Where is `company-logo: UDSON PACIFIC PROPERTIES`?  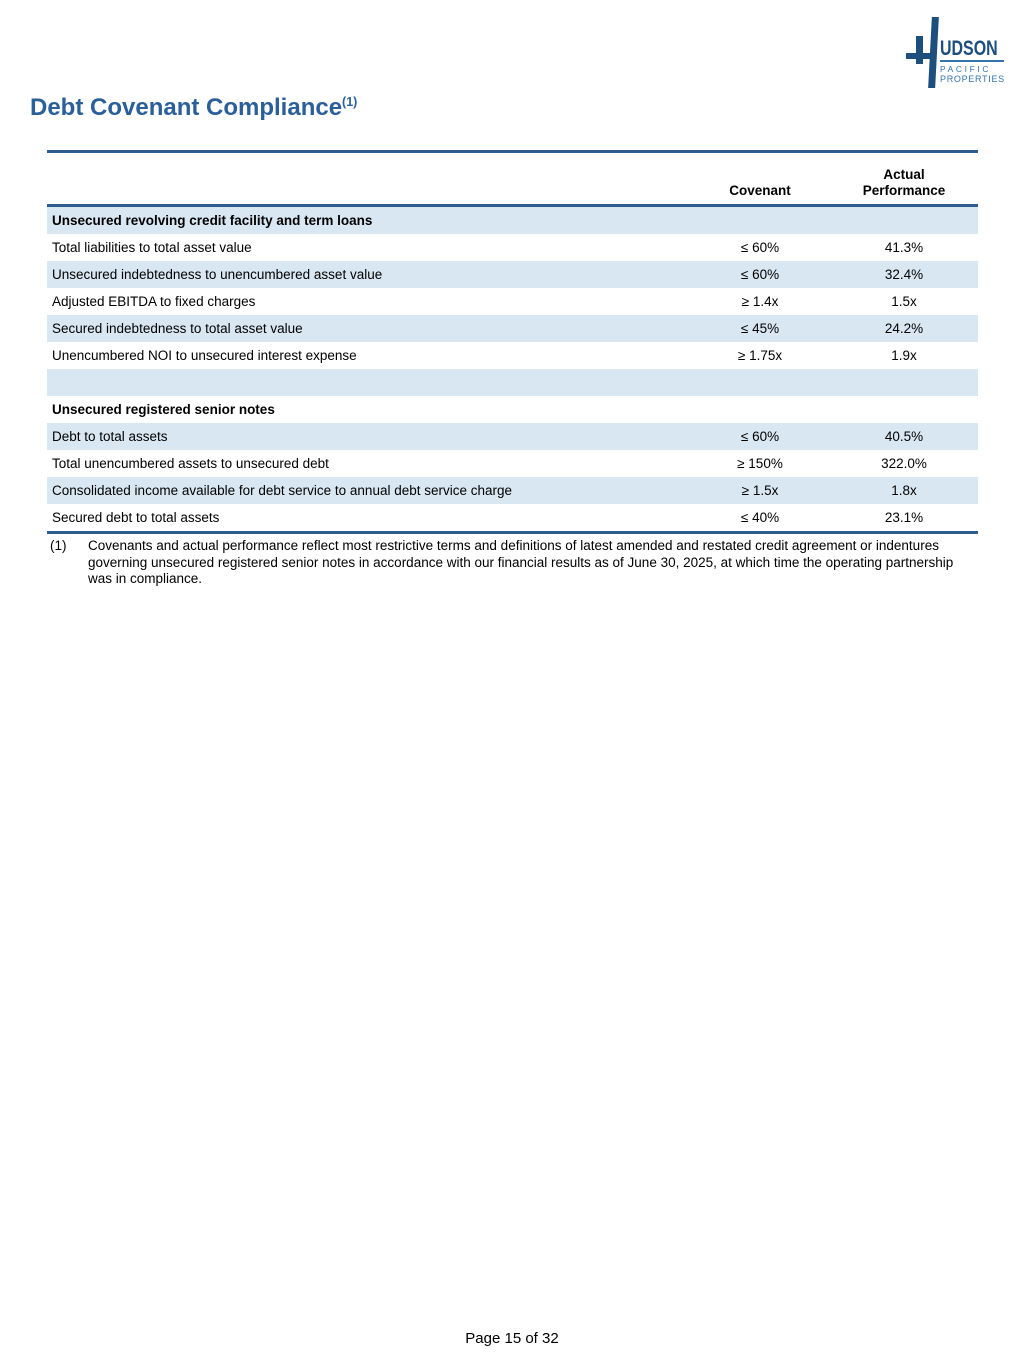
company-logo: UDSON PACIFIC PROPERTIES is located at coordinates (955, 53).